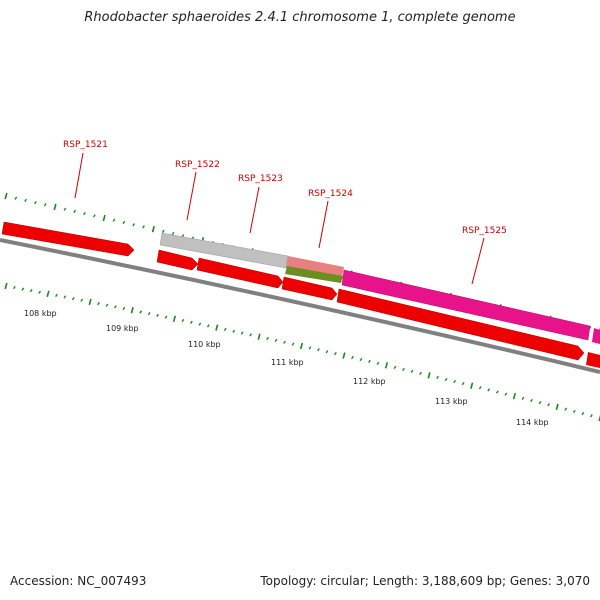  Describe the element at coordinates (314, 274) in the screenshot. I see `gene-rsp-1523b` at that location.